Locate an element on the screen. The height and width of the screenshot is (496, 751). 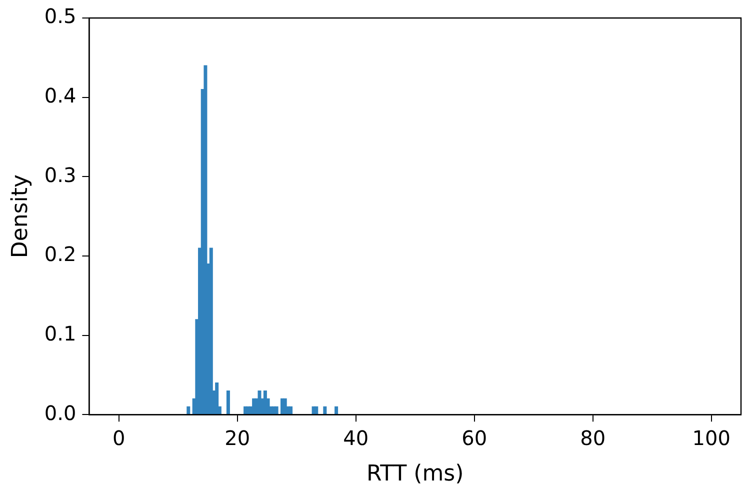
x-tick-label: 20 is located at coordinates (237, 438).